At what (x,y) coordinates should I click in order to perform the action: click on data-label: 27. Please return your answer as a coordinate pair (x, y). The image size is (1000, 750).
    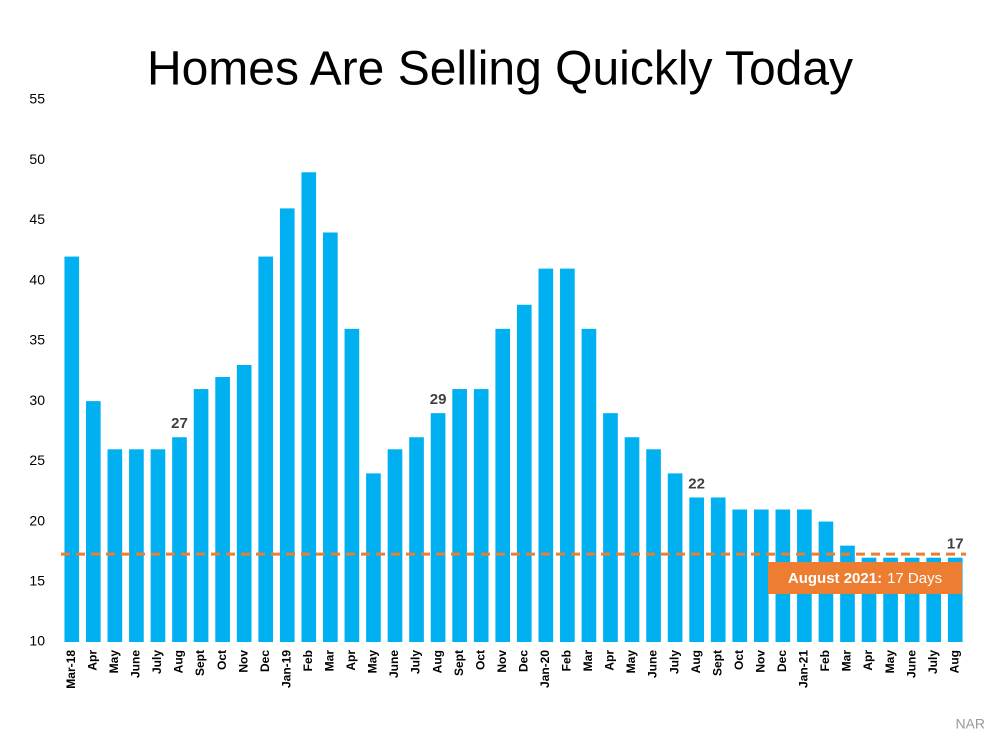
    Looking at the image, I should click on (179, 423).